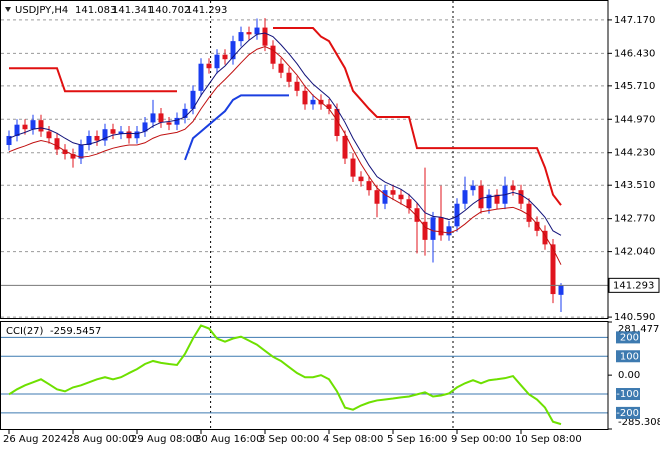  What do you see at coordinates (95, 10) in the screenshot?
I see `open-value: 141.083` at bounding box center [95, 10].